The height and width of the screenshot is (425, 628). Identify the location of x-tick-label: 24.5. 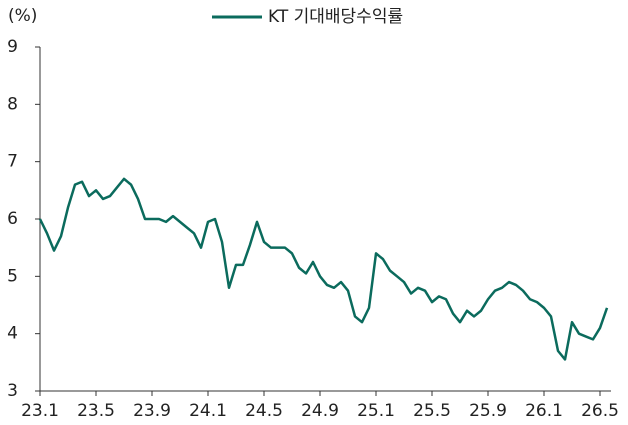
(264, 411).